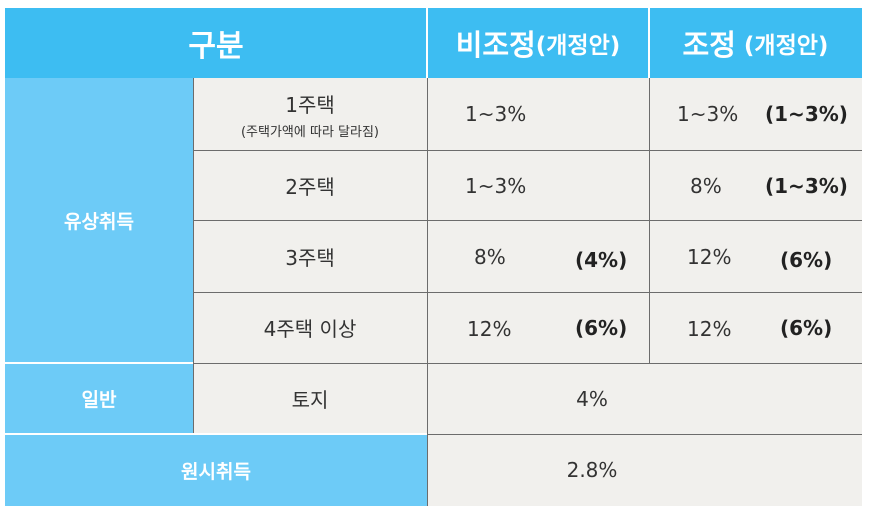 Image resolution: width=869 pixels, height=514 pixels. Describe the element at coordinates (496, 186) in the screenshot. I see `row-2-nonreg: 1~3%` at that location.